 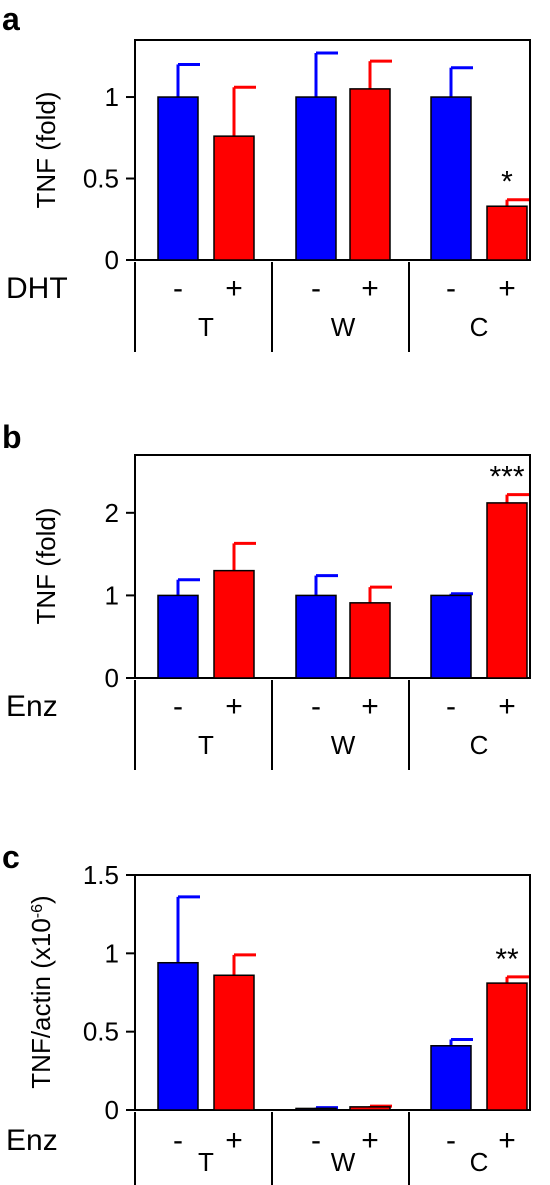 What do you see at coordinates (507, 182) in the screenshot?
I see `significance-marker: *` at bounding box center [507, 182].